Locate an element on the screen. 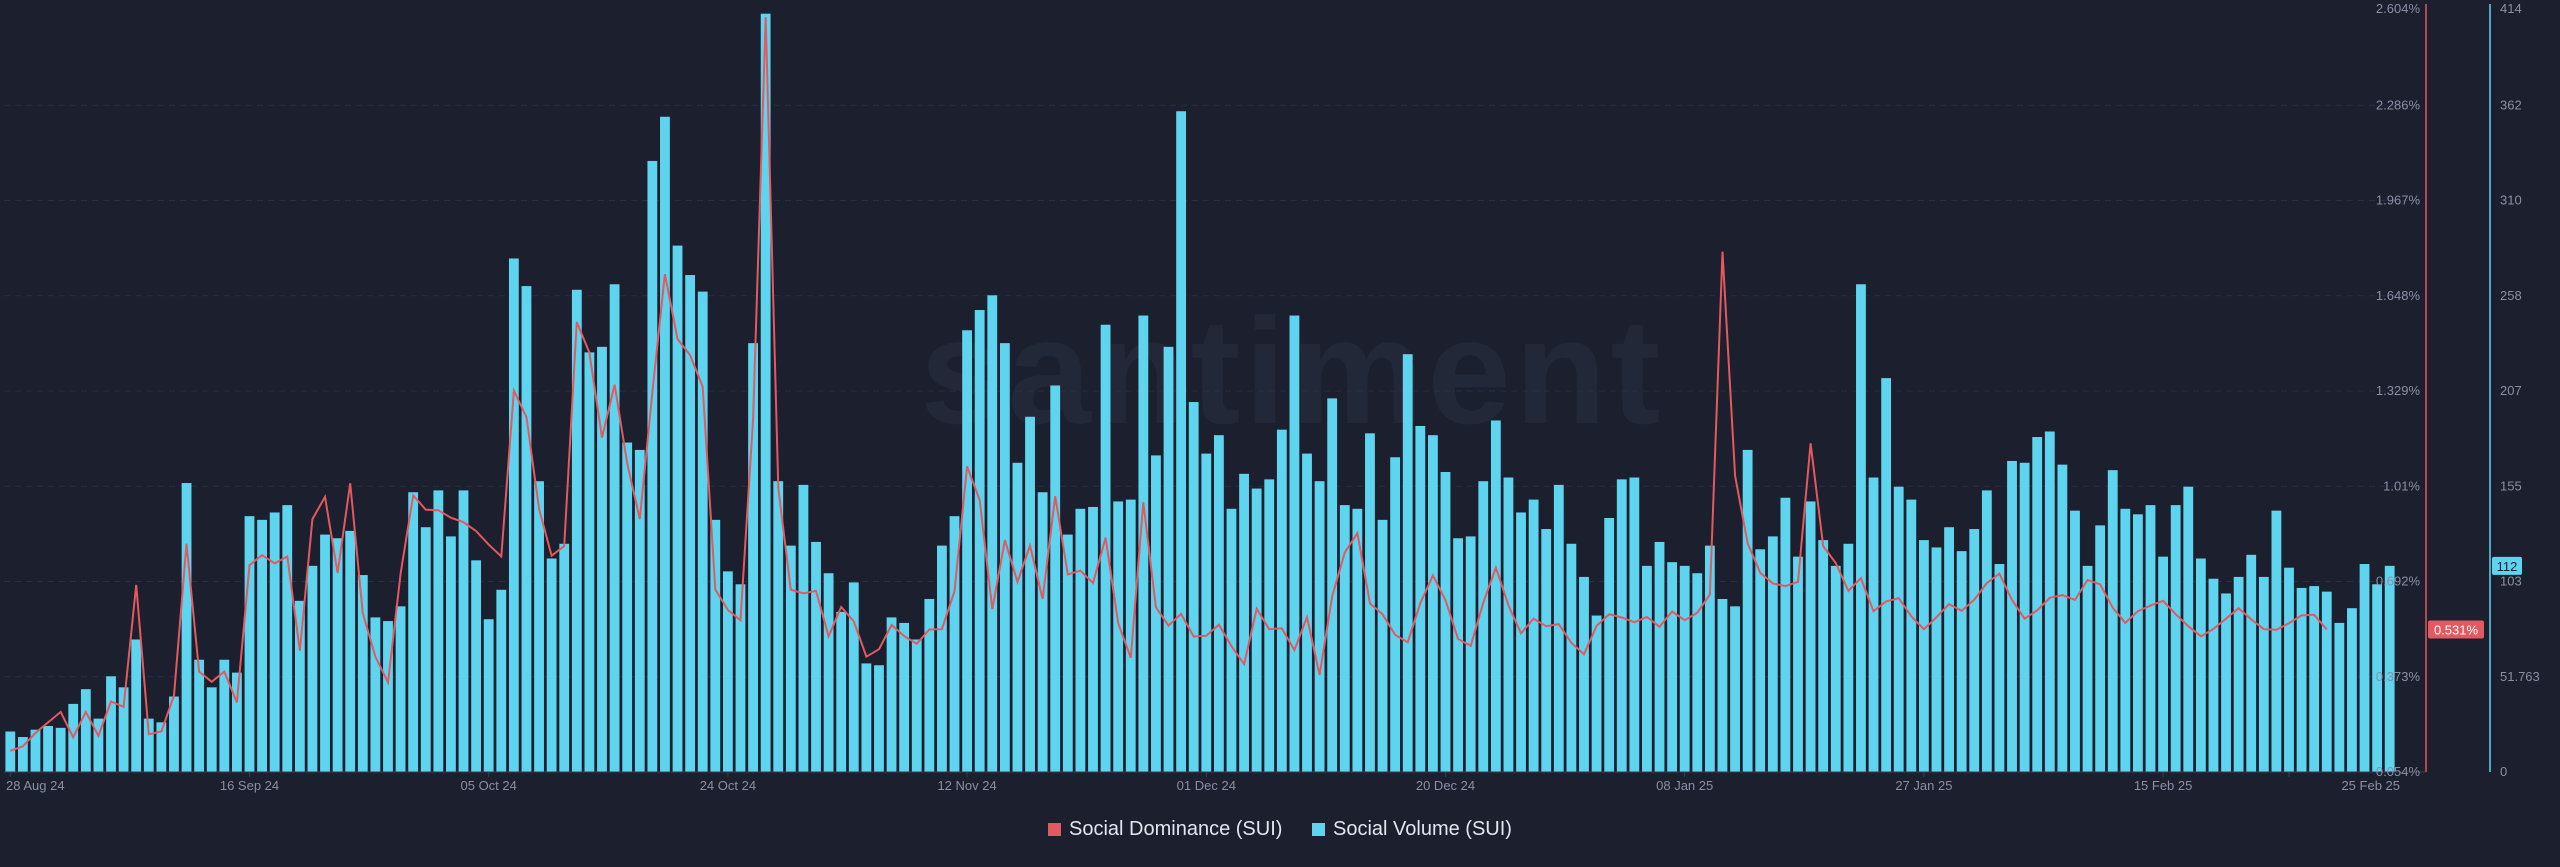  left-tick-label: 0.054% is located at coordinates (2398, 771).